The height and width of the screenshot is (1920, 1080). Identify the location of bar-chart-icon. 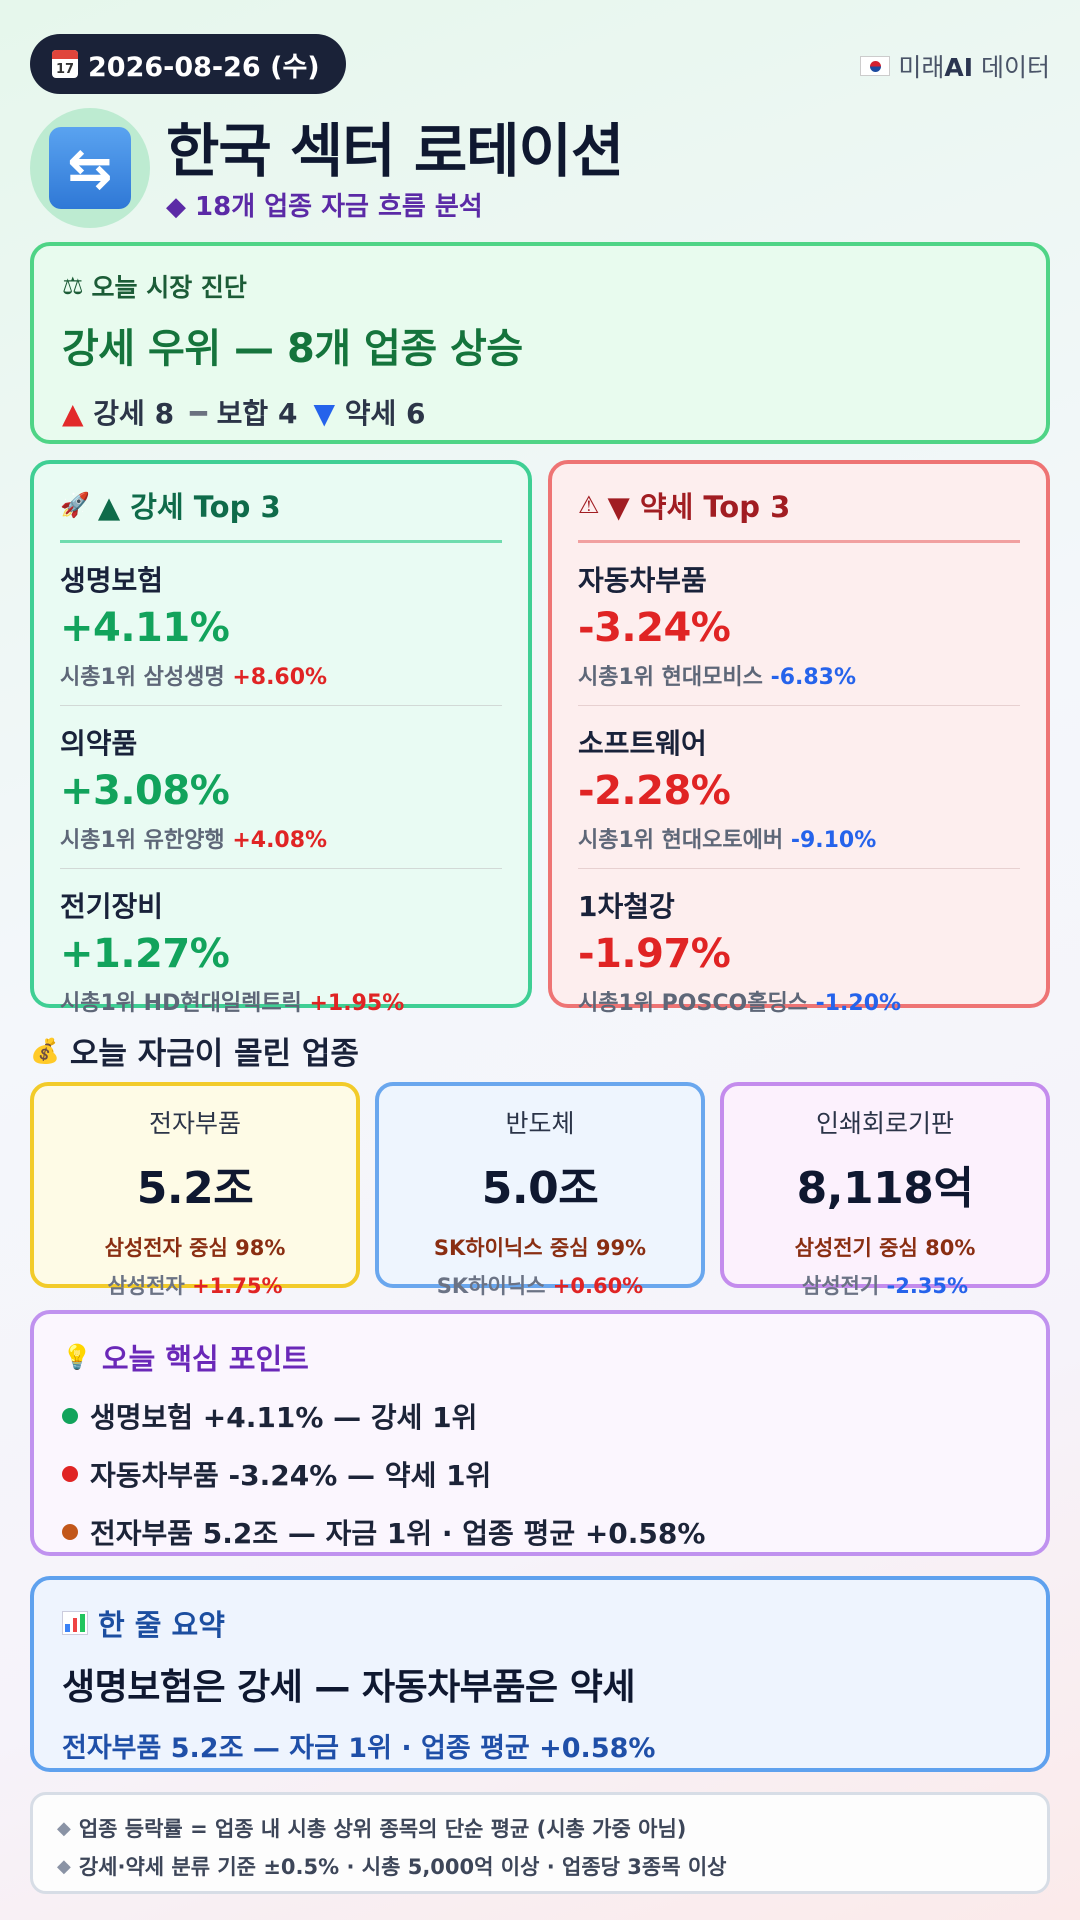
(75, 1623).